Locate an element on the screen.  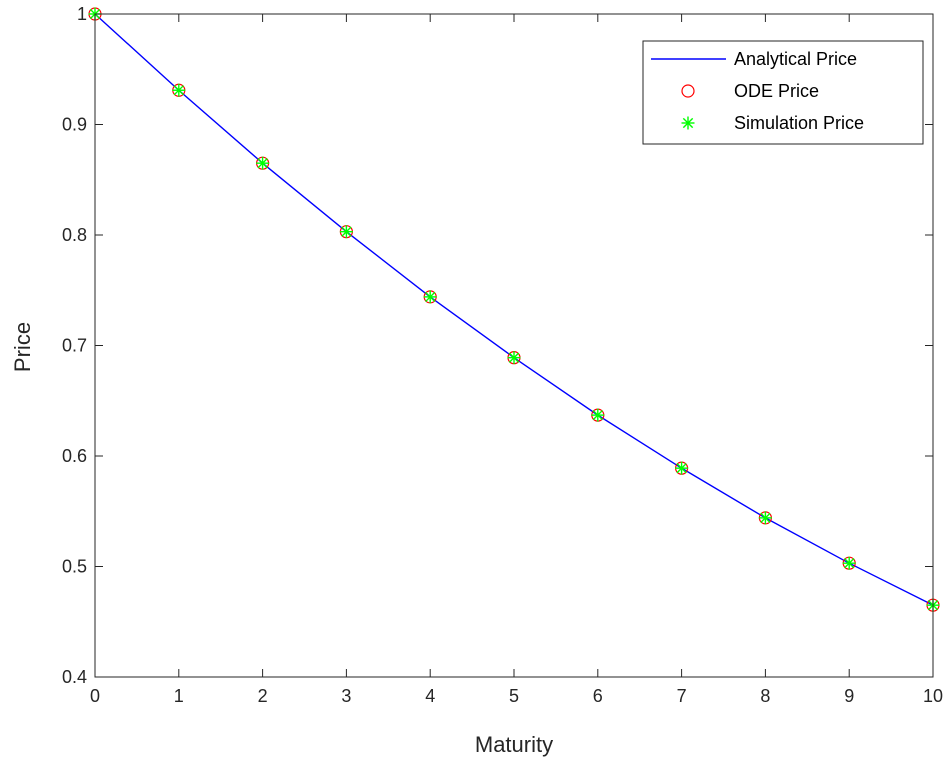
y-tick-label: 0.6 is located at coordinates (74, 456).